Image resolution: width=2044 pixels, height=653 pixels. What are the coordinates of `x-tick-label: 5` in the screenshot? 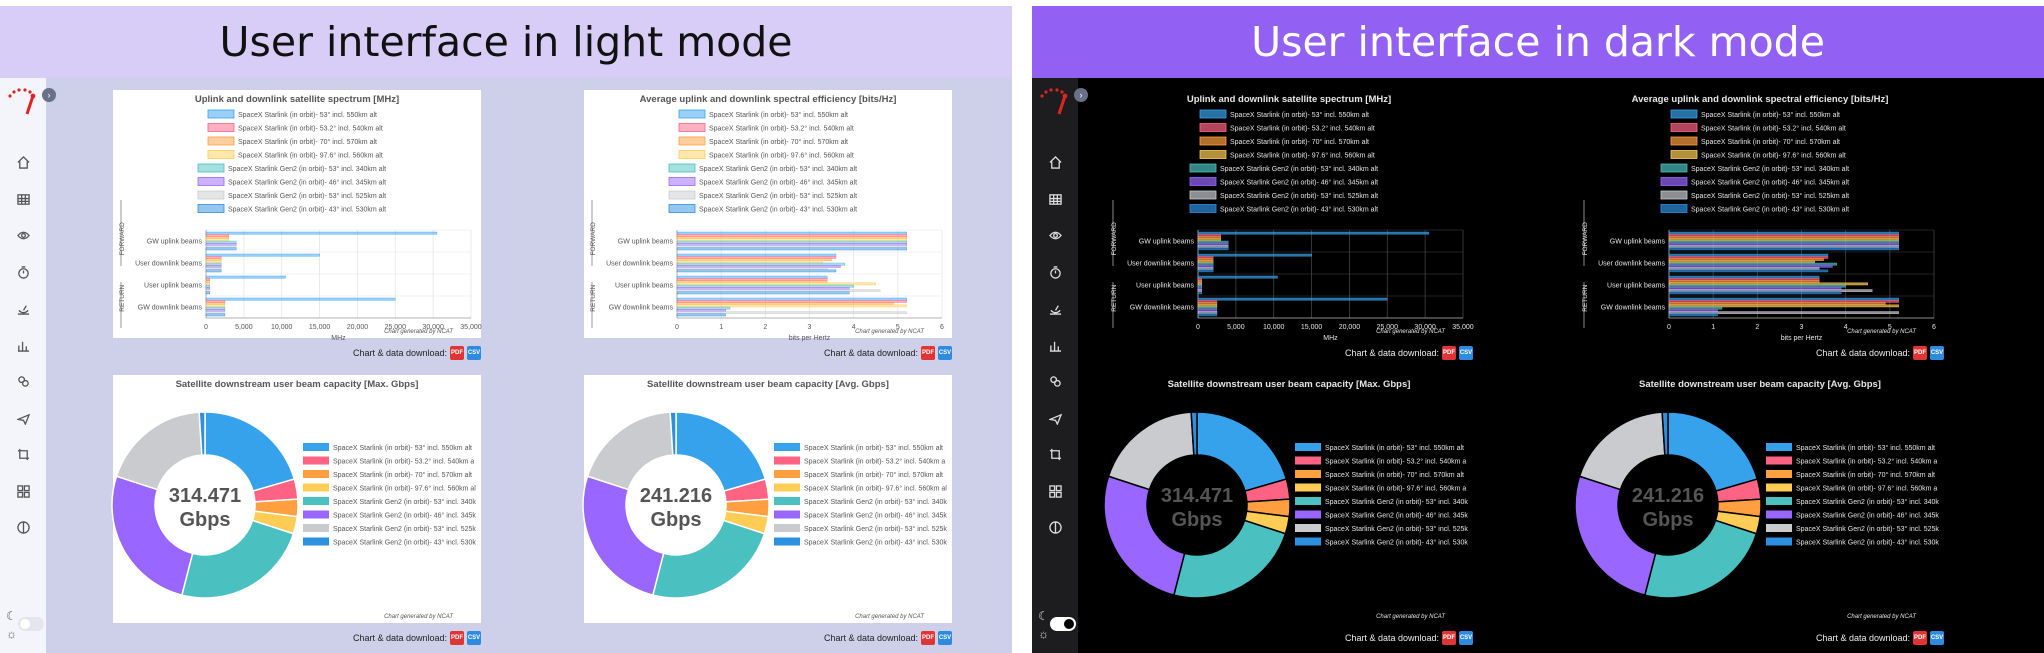 It's located at (898, 327).